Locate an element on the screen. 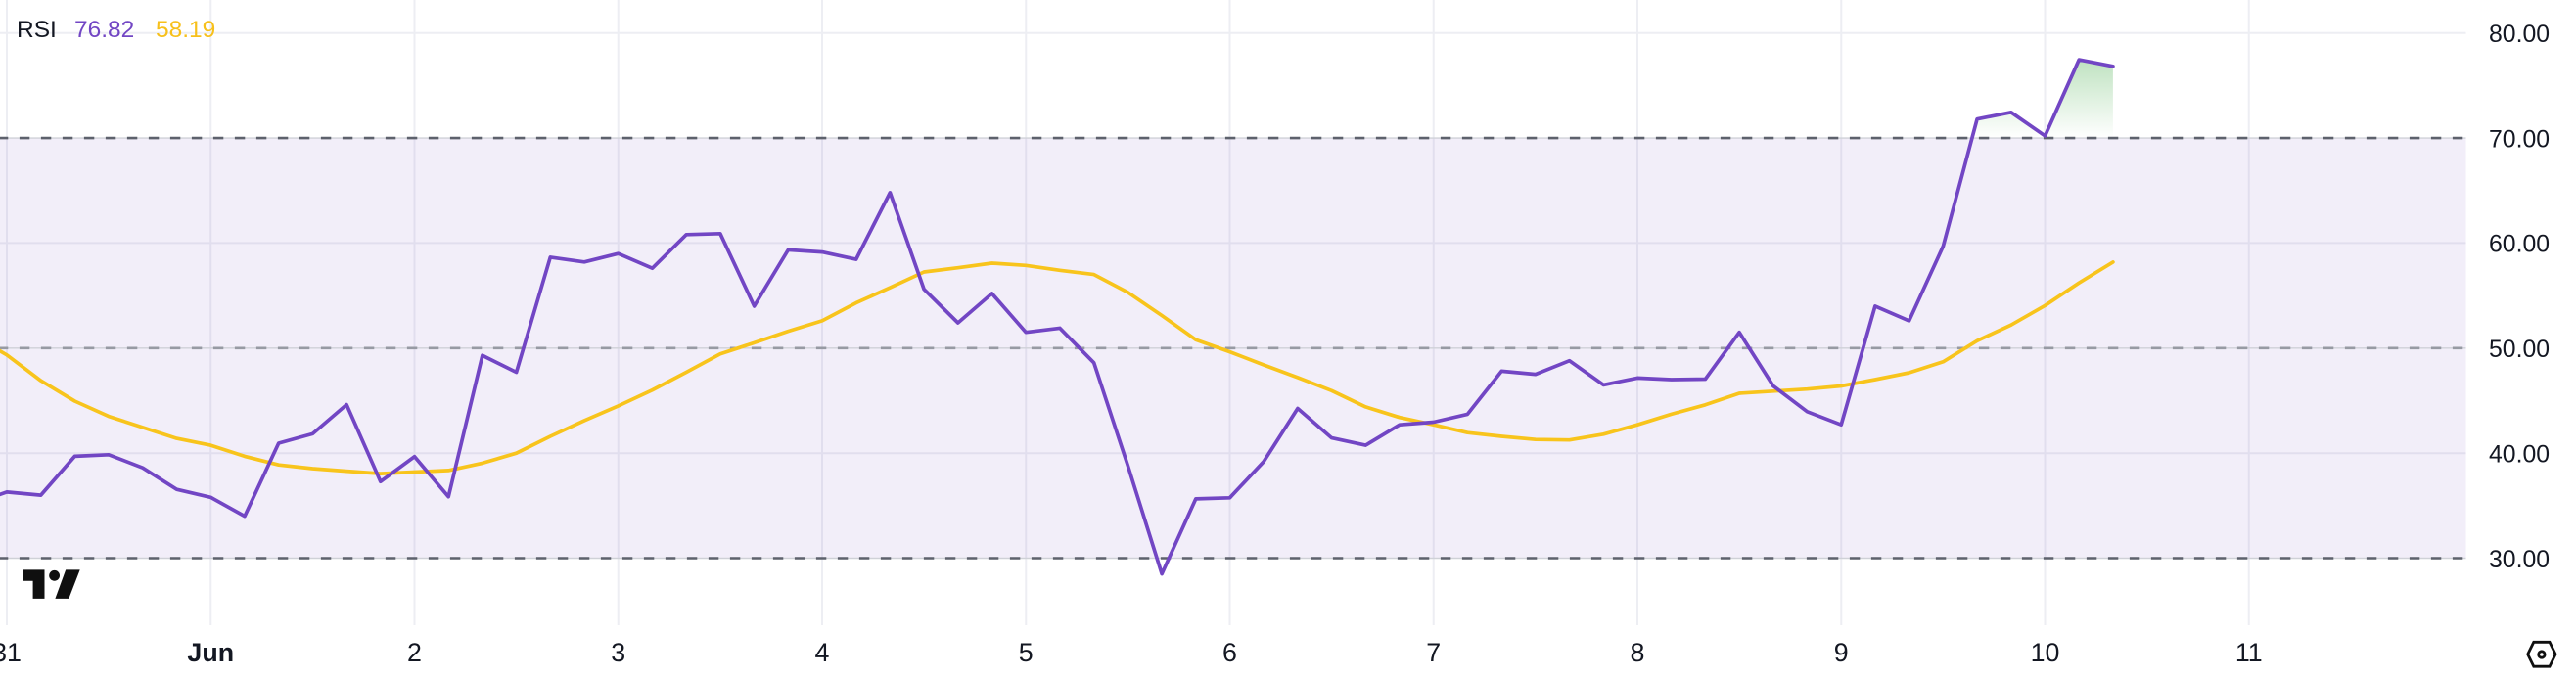 Image resolution: width=2576 pixels, height=677 pixels. svg-text: 30.00 is located at coordinates (2519, 560).